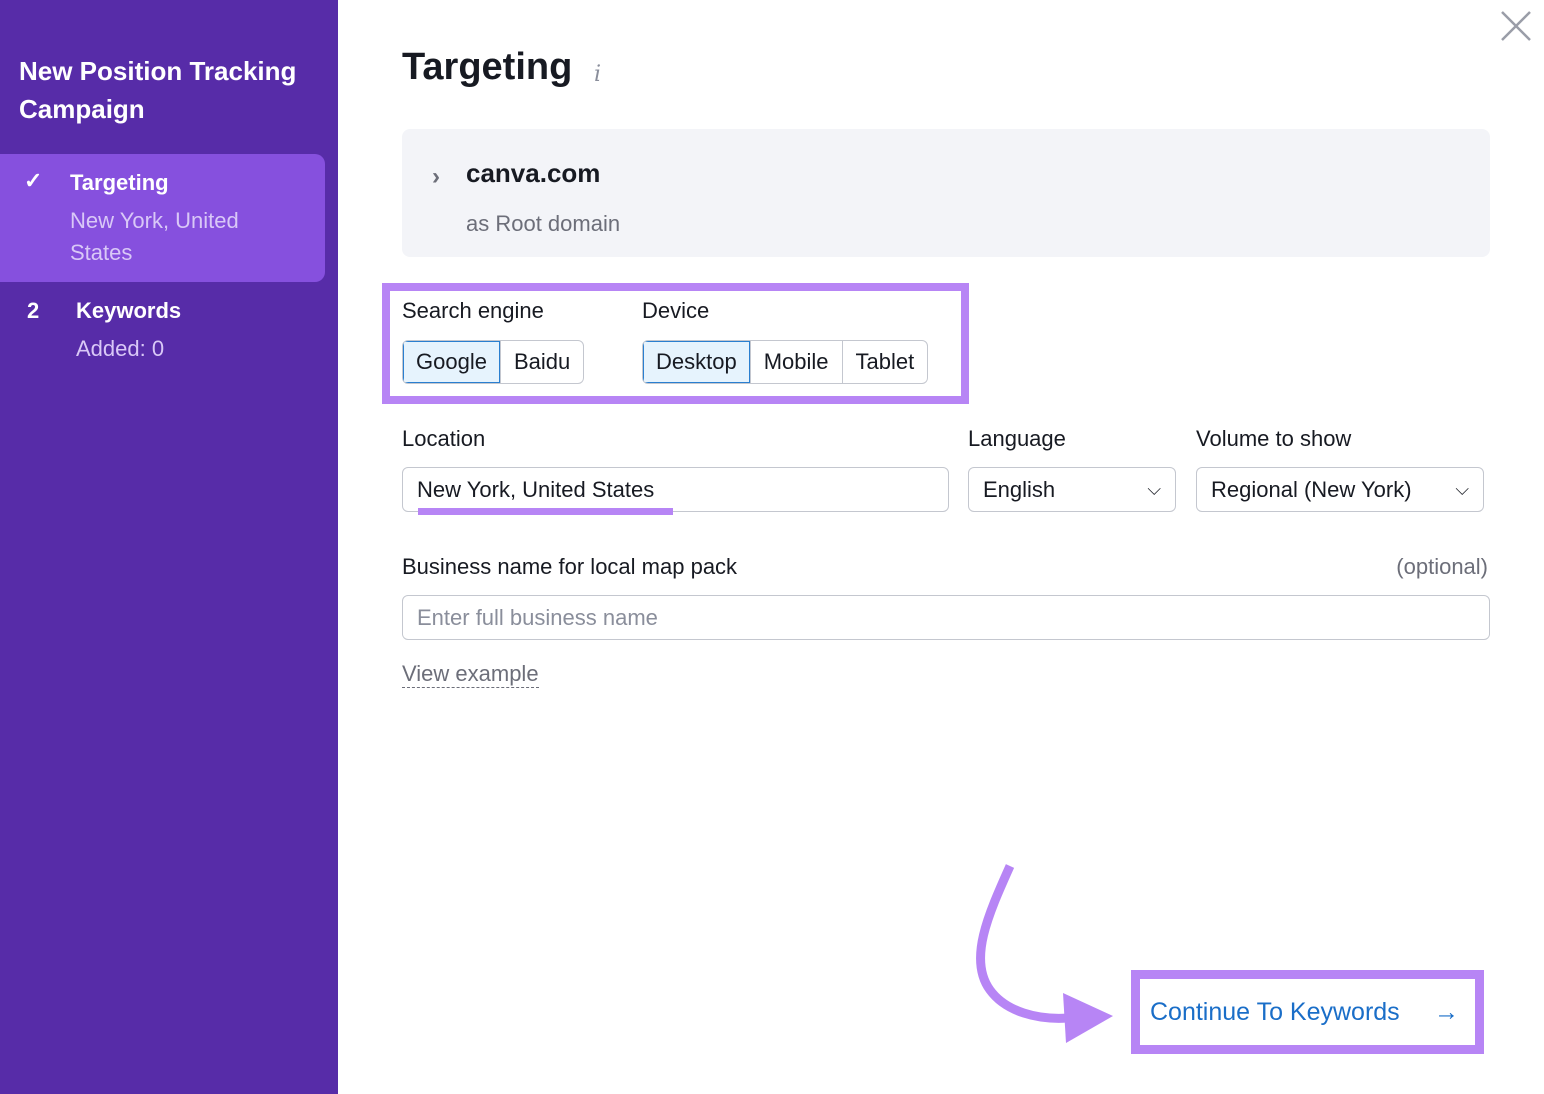  Describe the element at coordinates (570, 566) in the screenshot. I see `business-label: Business name for local map pack` at that location.